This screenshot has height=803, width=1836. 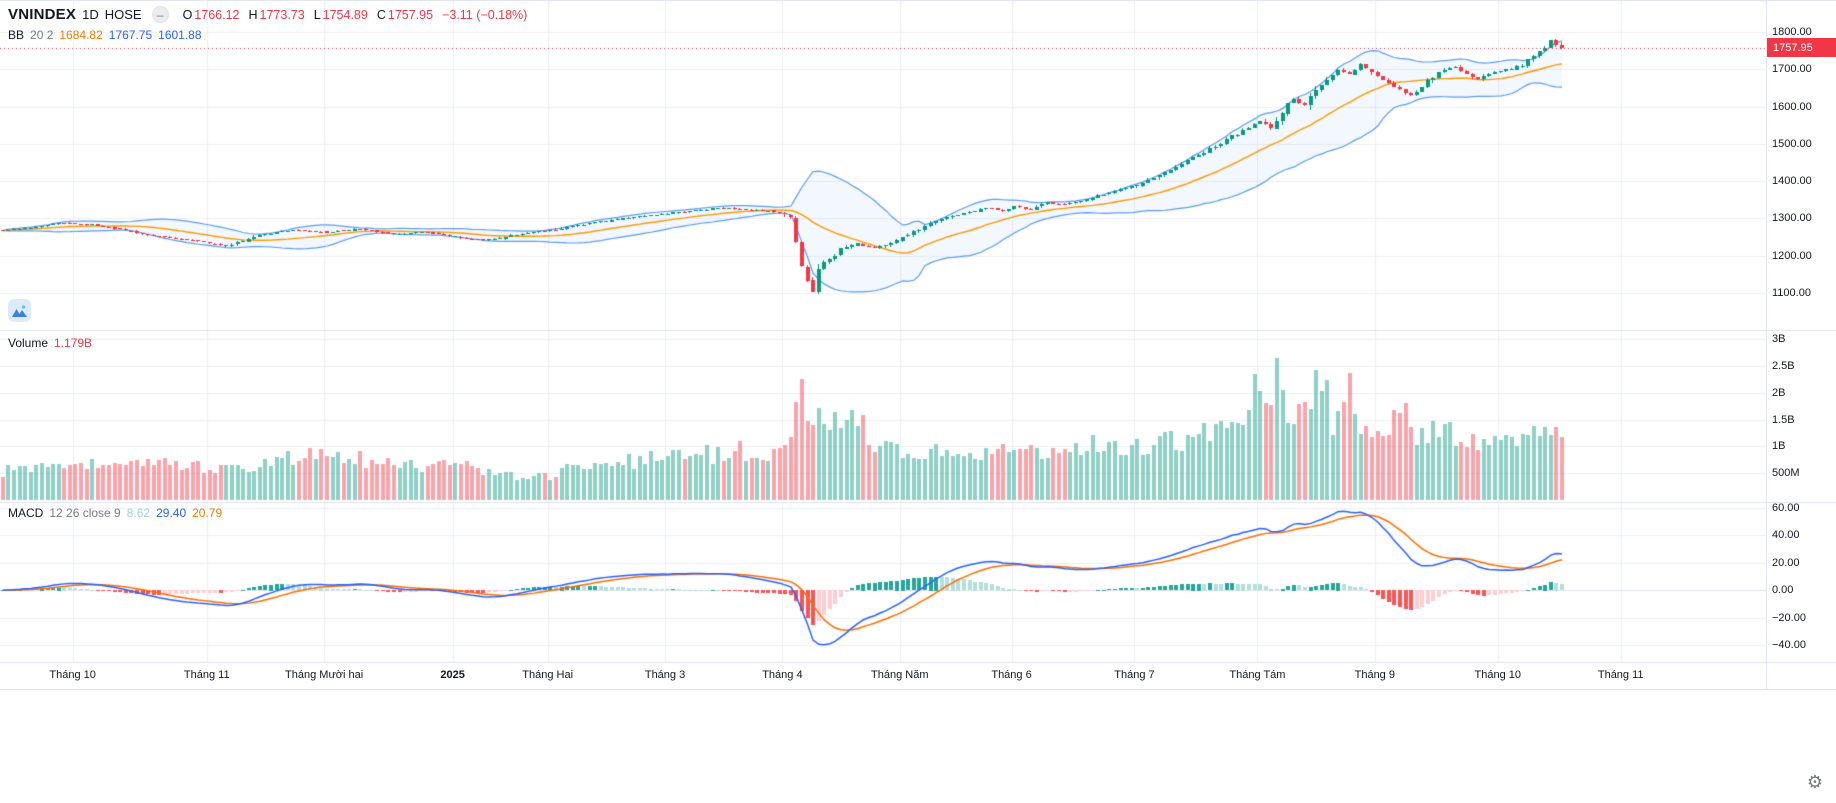 I want to click on macd-tick-label: 40.00, so click(x=1786, y=535).